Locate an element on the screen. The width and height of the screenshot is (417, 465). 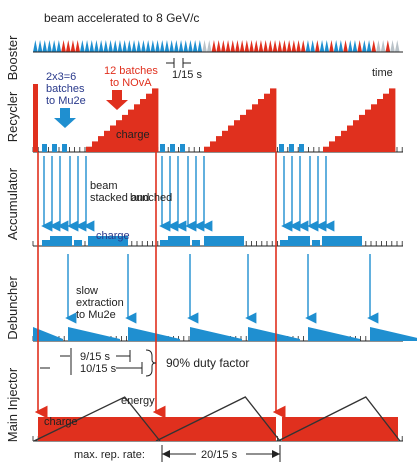
stacked-line3: bunched is located at coordinates (151, 198).